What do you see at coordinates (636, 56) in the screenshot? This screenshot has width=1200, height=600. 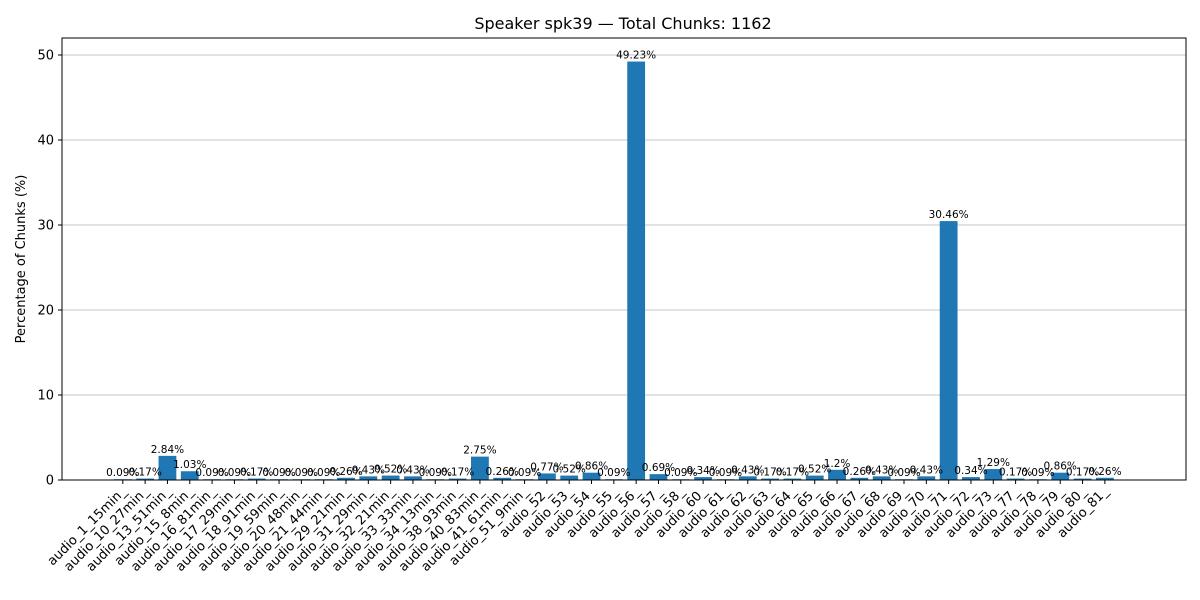 I see `bar-data-label: 49.23%` at bounding box center [636, 56].